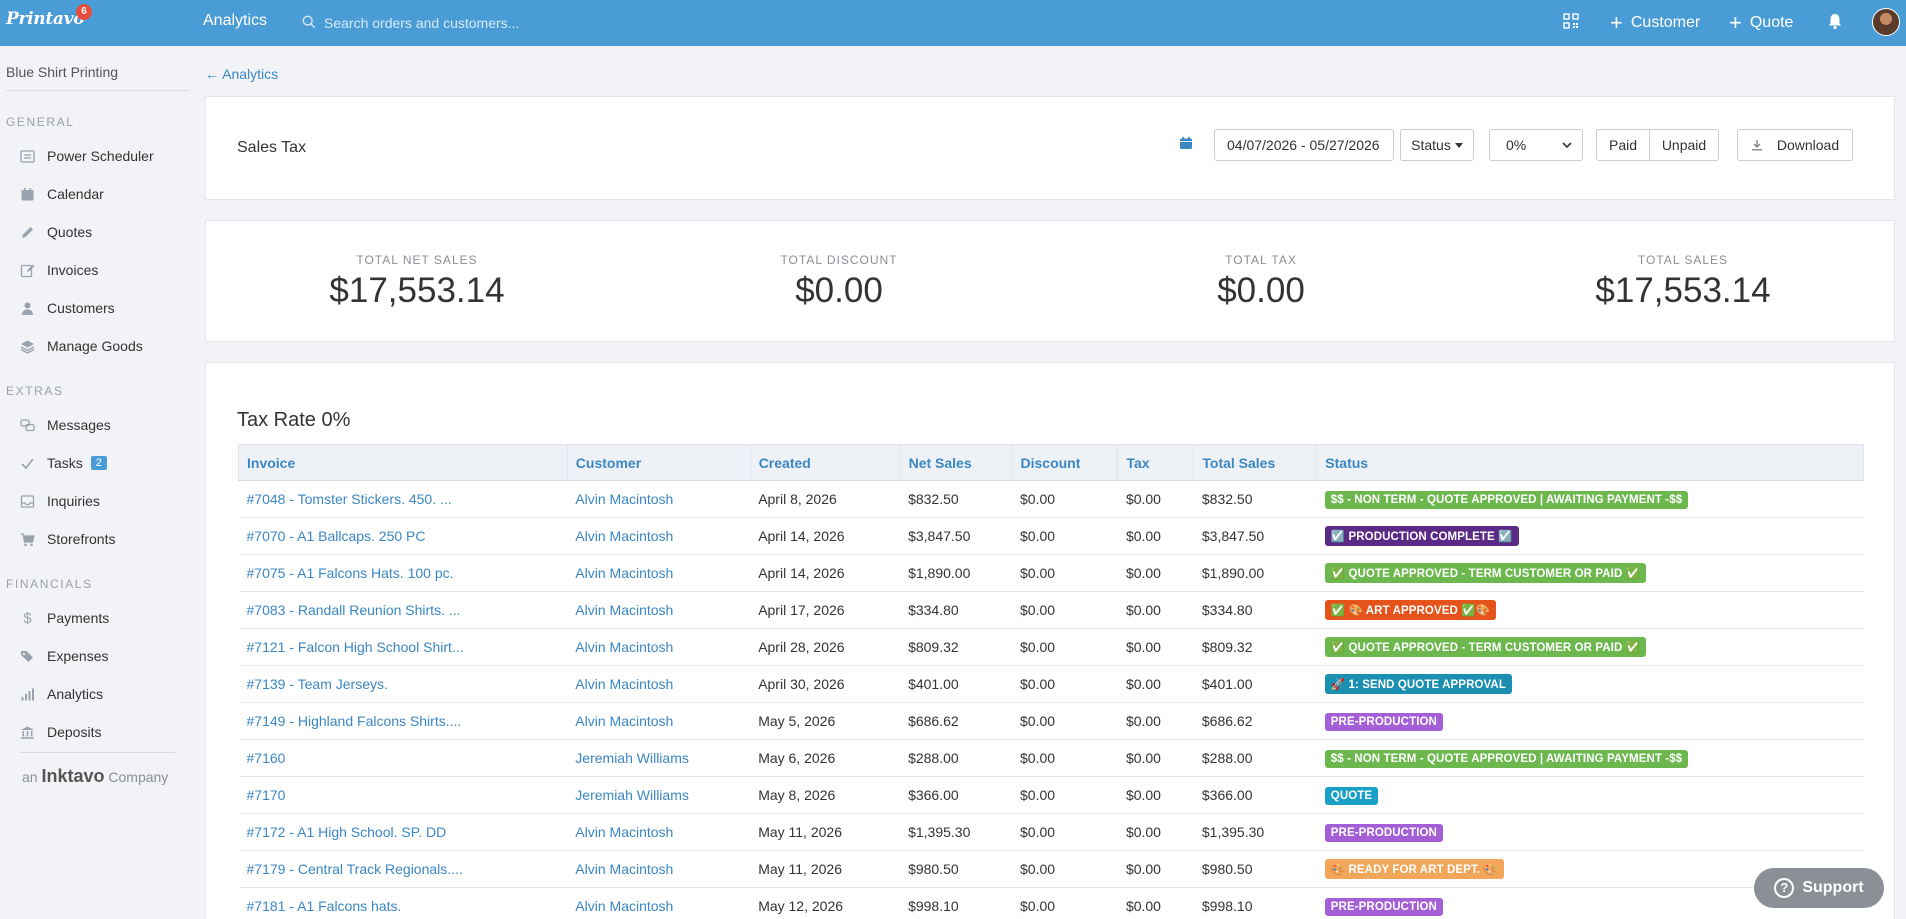  What do you see at coordinates (81, 539) in the screenshot?
I see `sidebar-item-label: Storefronts` at bounding box center [81, 539].